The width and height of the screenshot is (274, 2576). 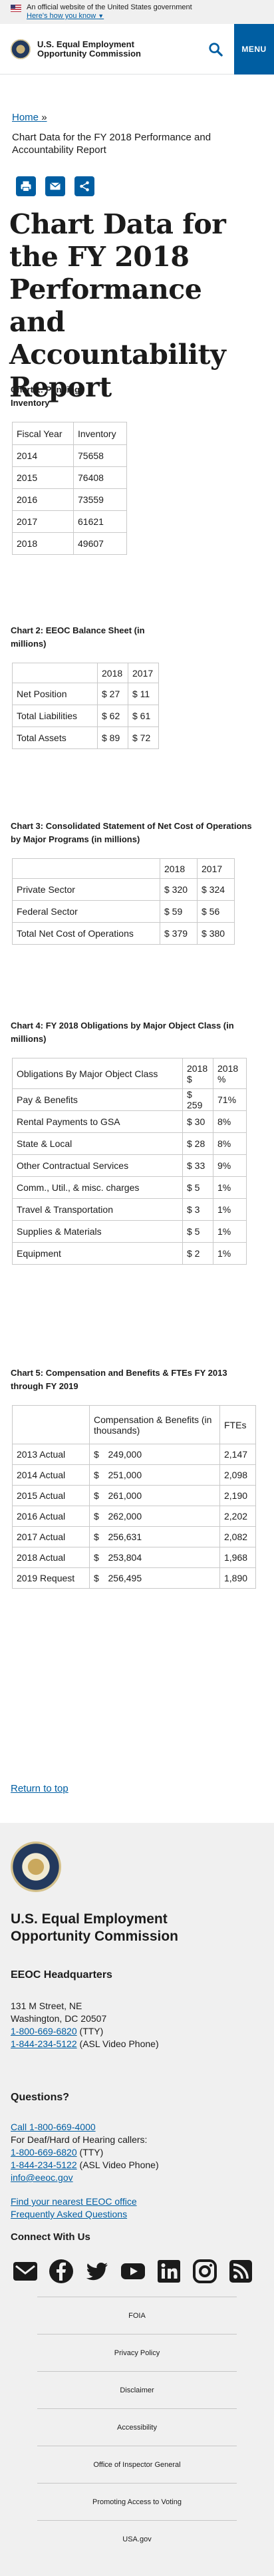 What do you see at coordinates (69, 521) in the screenshot?
I see `table-row: 2017 61621` at bounding box center [69, 521].